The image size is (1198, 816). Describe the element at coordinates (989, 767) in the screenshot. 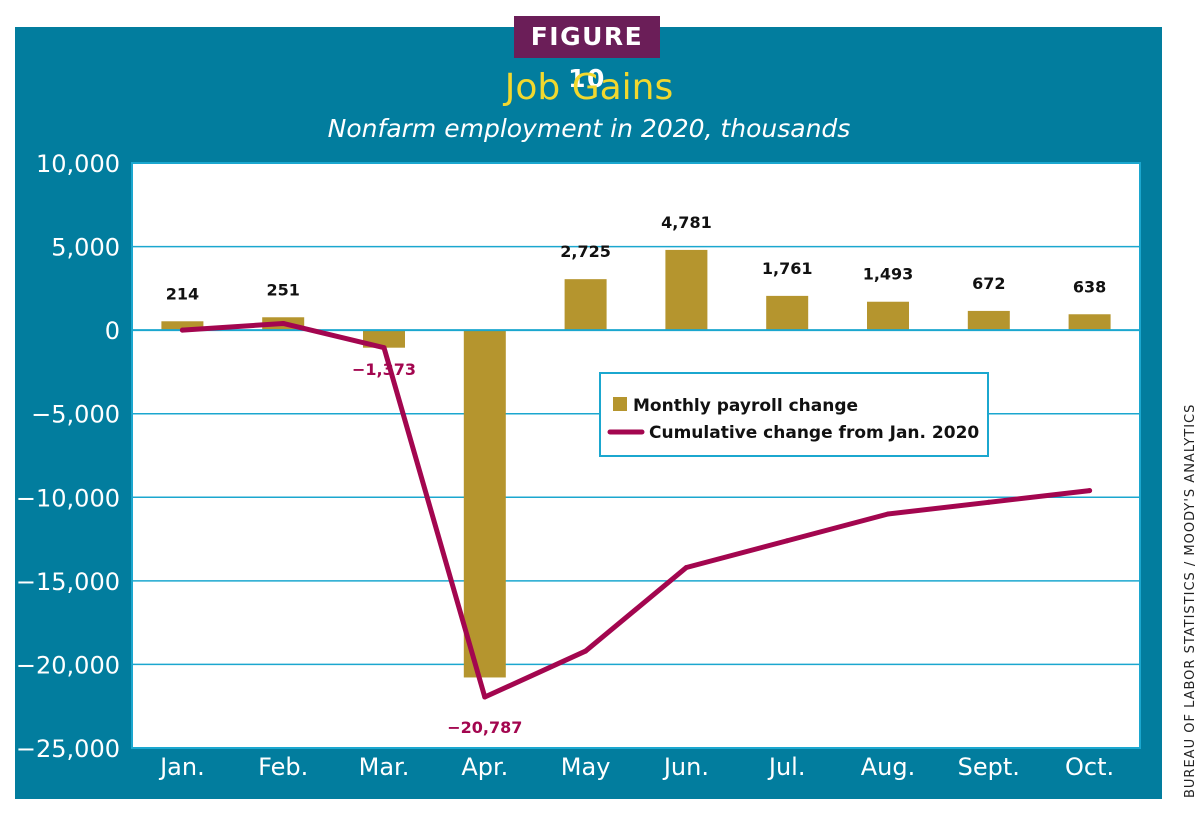

I see `x-tick-label: Sept.` at that location.